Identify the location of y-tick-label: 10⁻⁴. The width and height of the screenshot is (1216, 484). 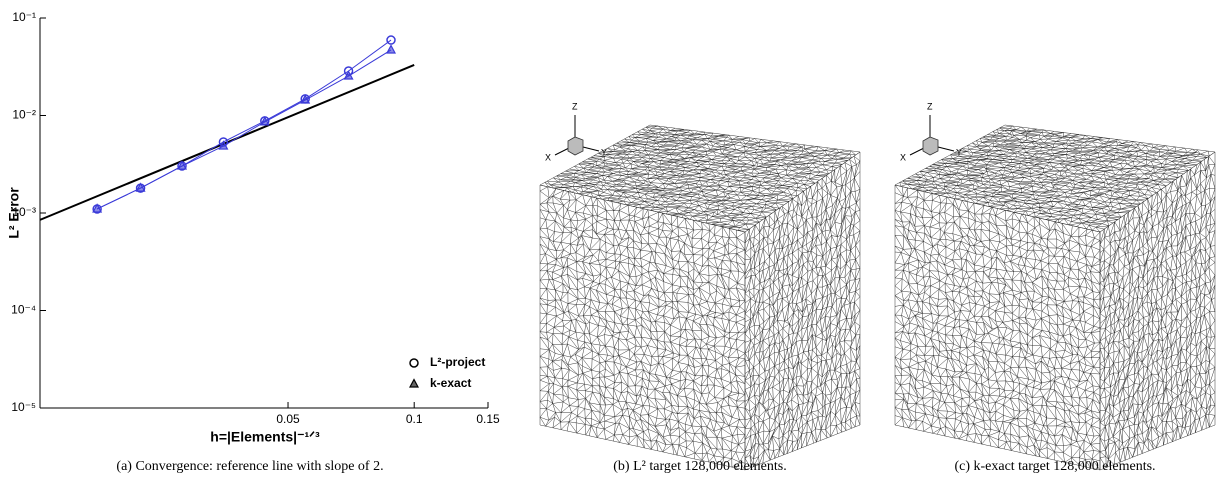
(23, 310).